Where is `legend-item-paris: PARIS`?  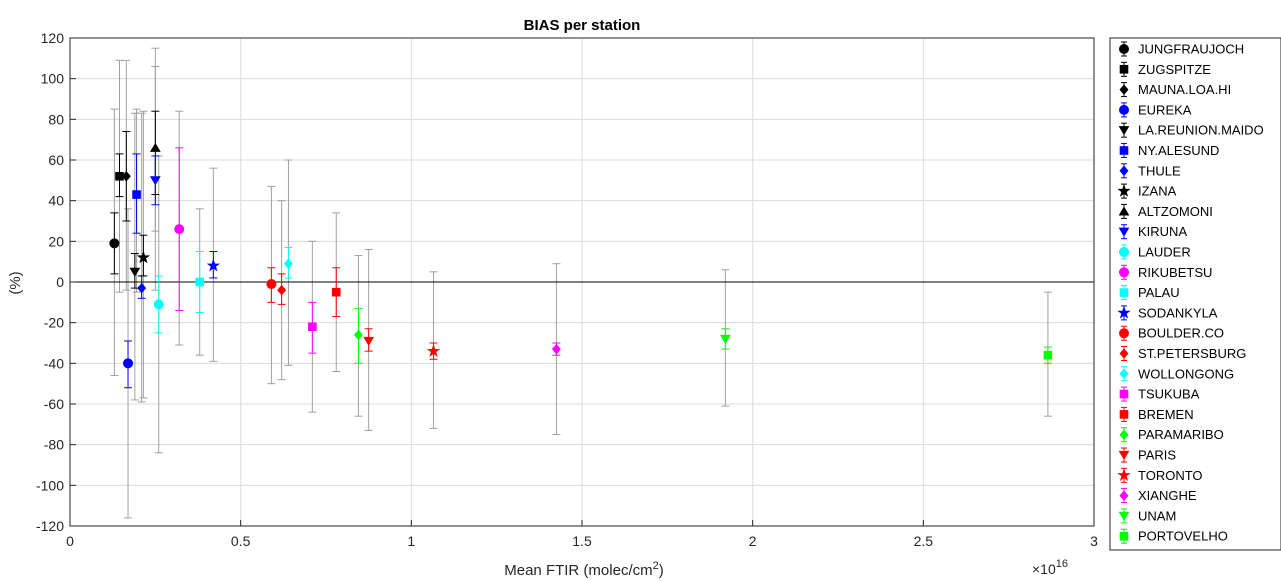
legend-item-paris: PARIS is located at coordinates (1147, 455).